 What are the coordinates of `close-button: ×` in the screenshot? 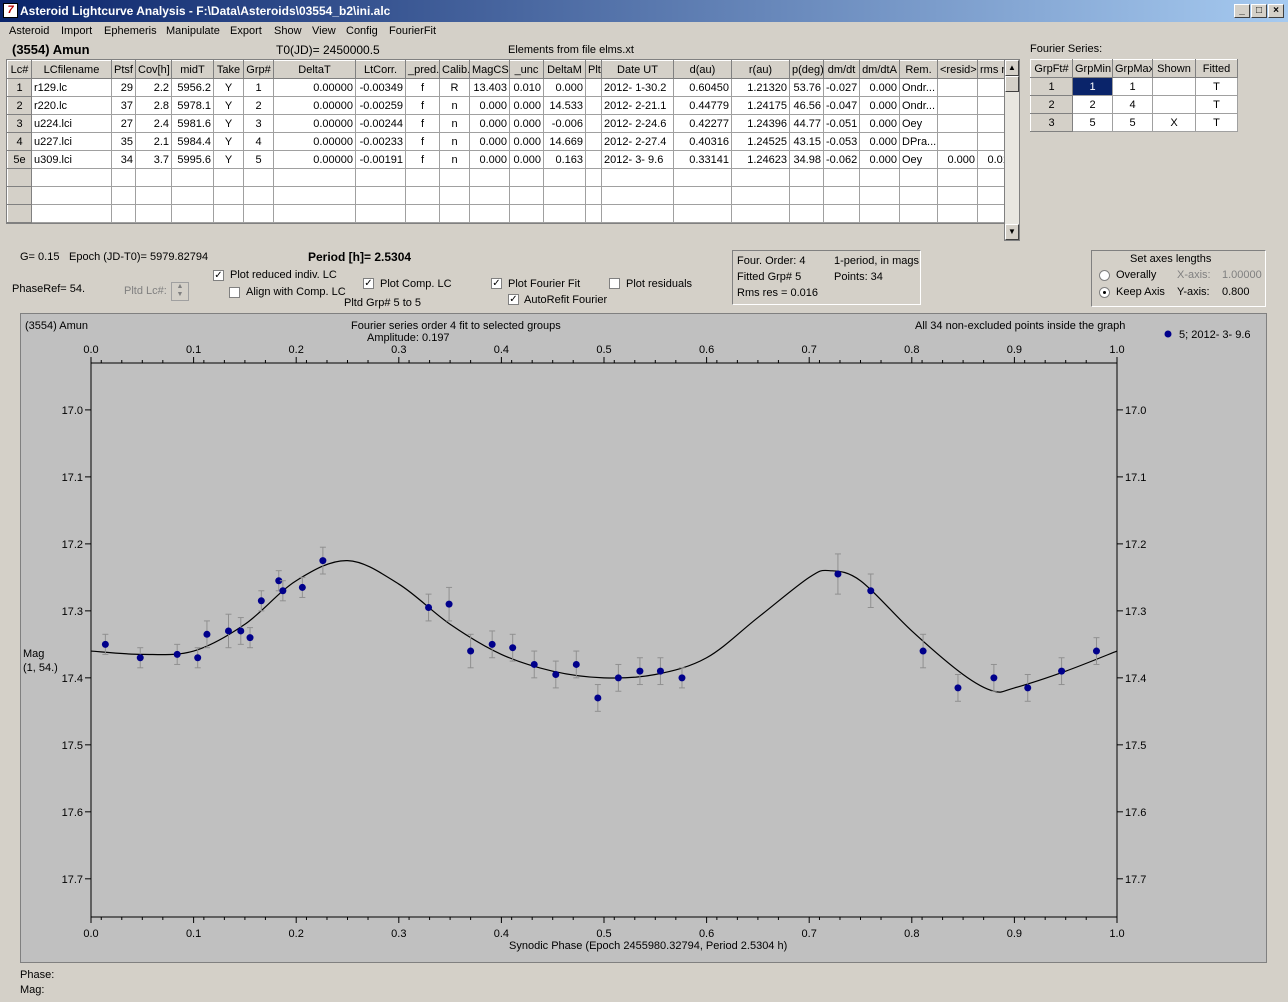 It's located at (1276, 11).